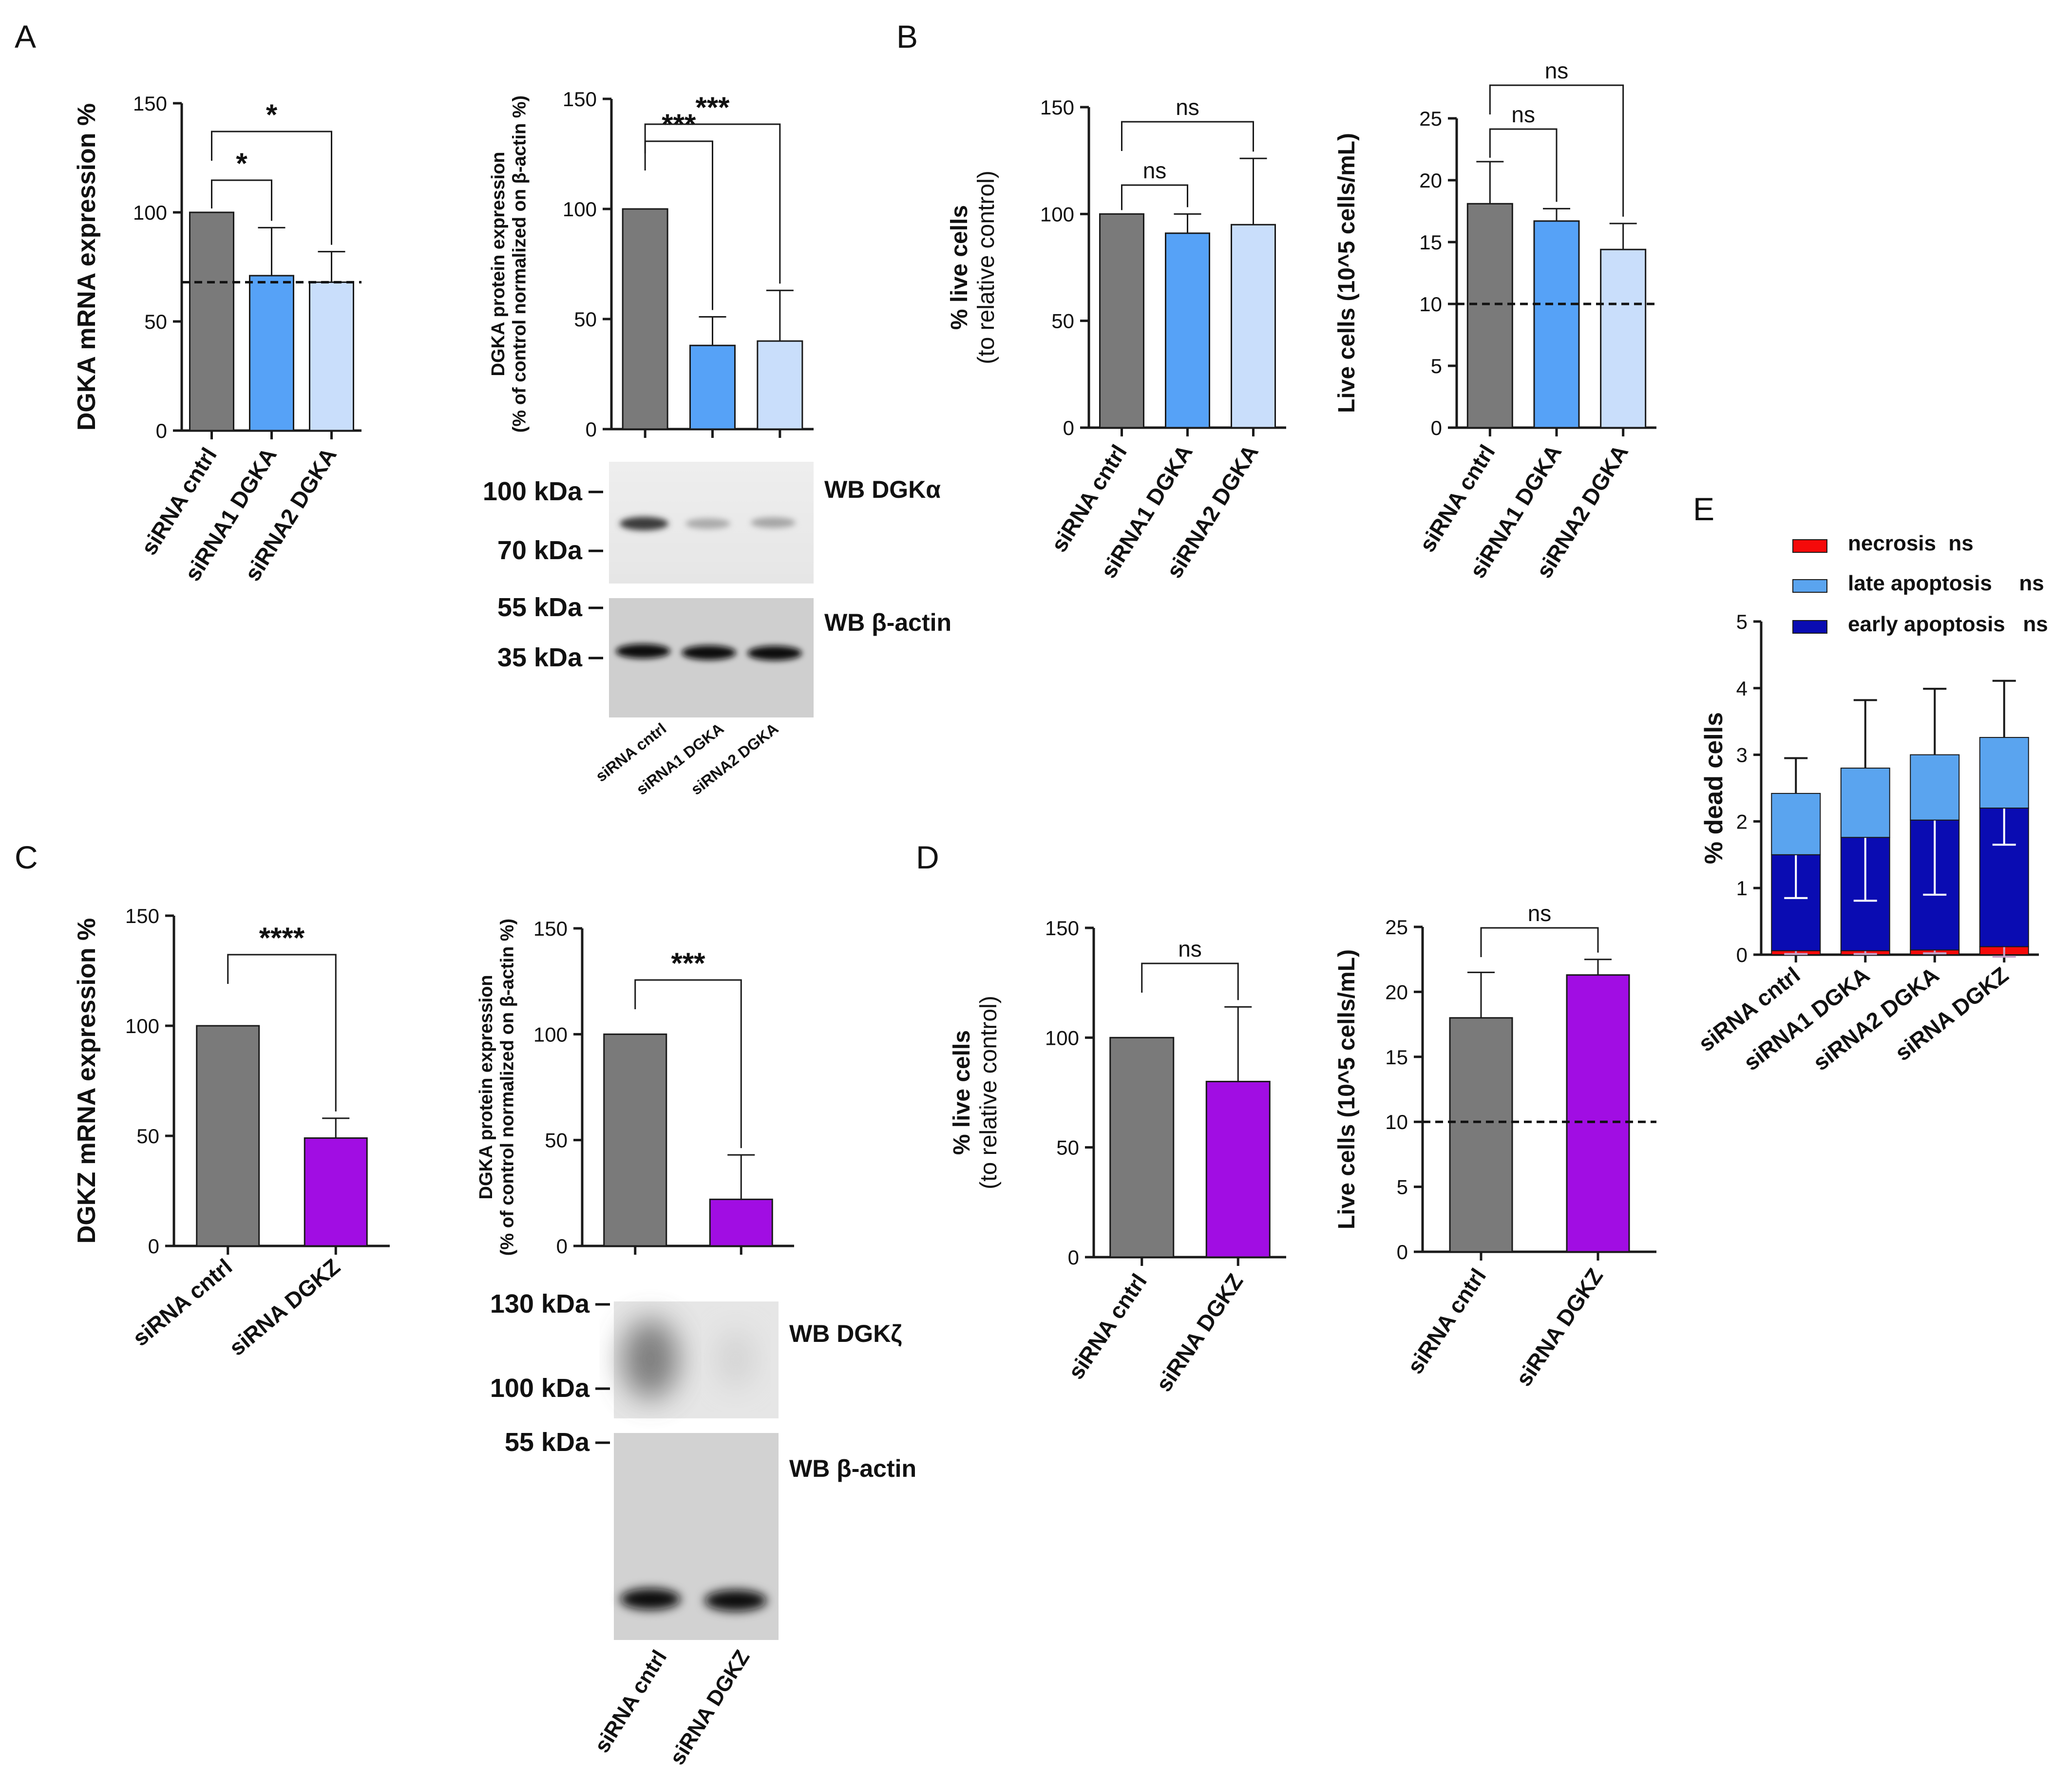  I want to click on blot-a-label-actin: WB β-actin, so click(887, 622).